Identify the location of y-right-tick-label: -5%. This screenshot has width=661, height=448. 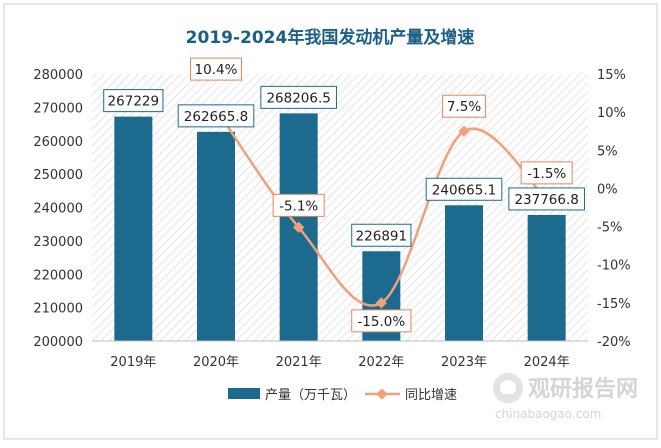
(609, 228).